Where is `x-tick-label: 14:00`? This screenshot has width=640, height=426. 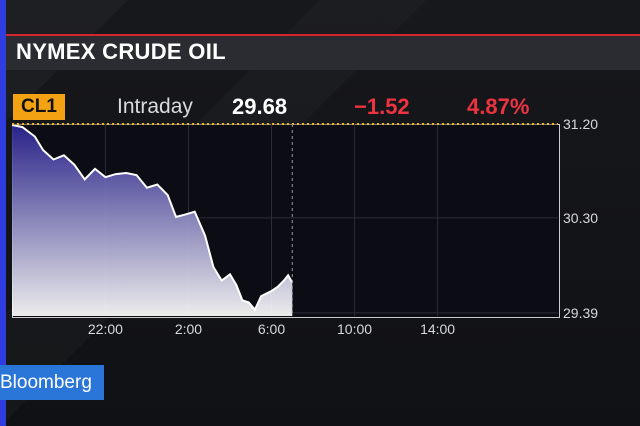 x-tick-label: 14:00 is located at coordinates (437, 329).